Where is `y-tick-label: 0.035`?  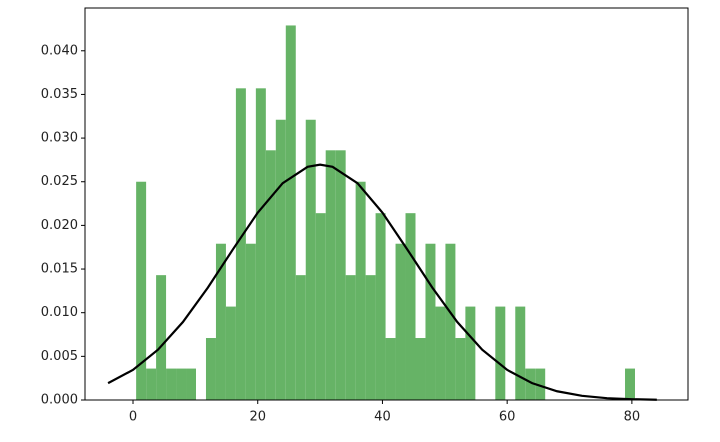 y-tick-label: 0.035 is located at coordinates (59, 94).